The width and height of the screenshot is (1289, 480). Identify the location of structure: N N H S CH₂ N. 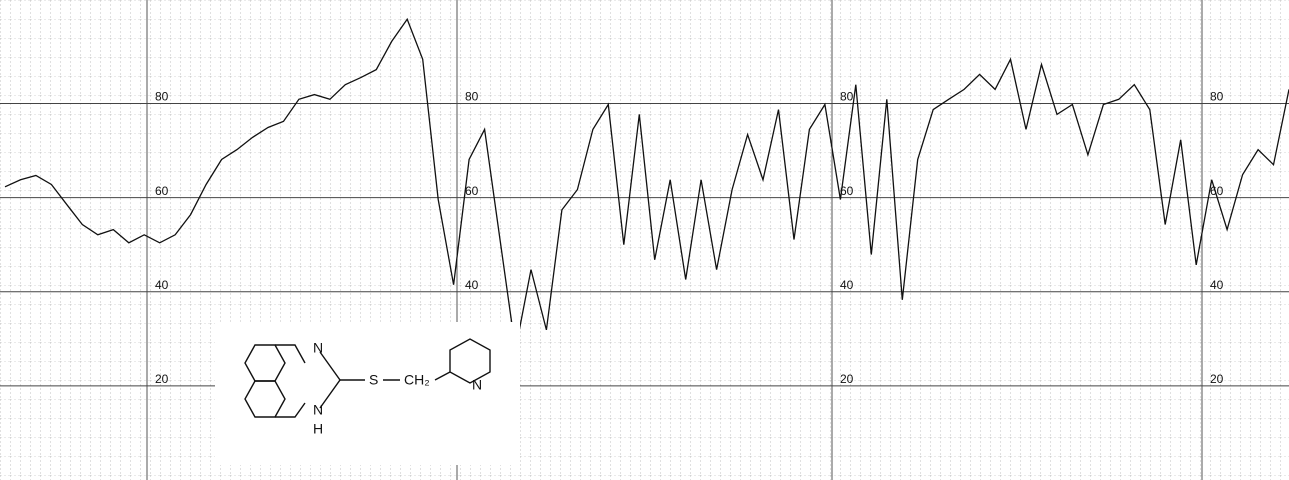
(367, 393).